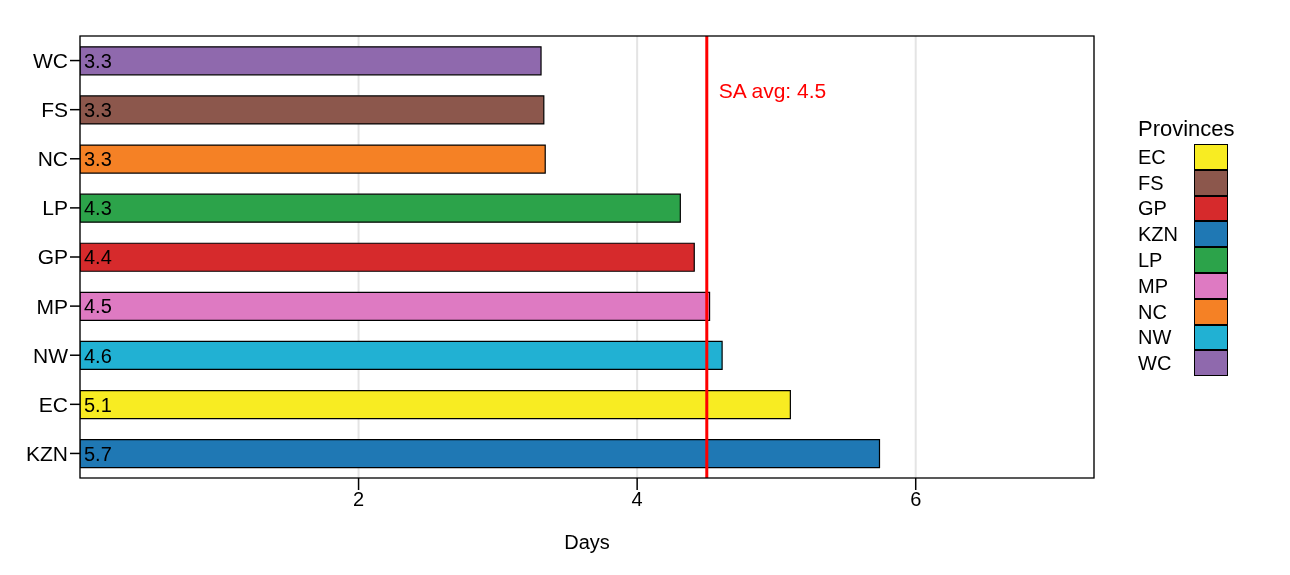 The image size is (1290, 575). I want to click on data-label: 4.4, so click(98, 257).